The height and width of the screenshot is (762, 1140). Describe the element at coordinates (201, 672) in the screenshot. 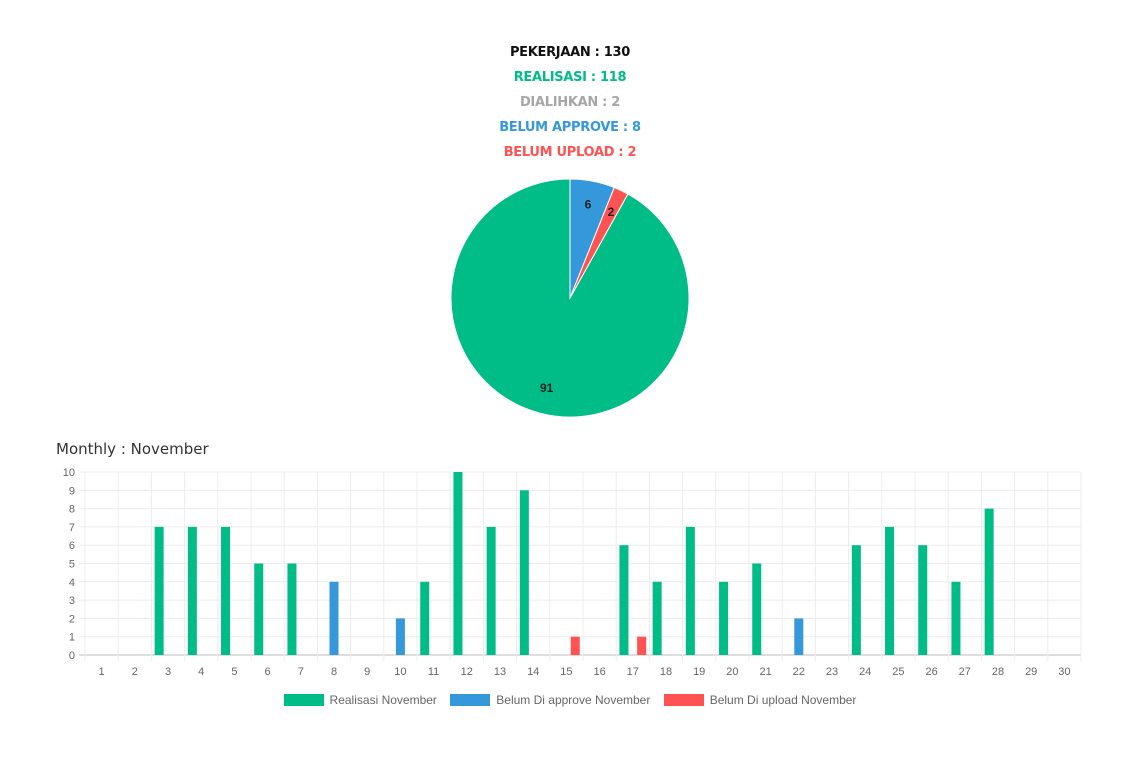

I see `x-tick-label: 4` at that location.